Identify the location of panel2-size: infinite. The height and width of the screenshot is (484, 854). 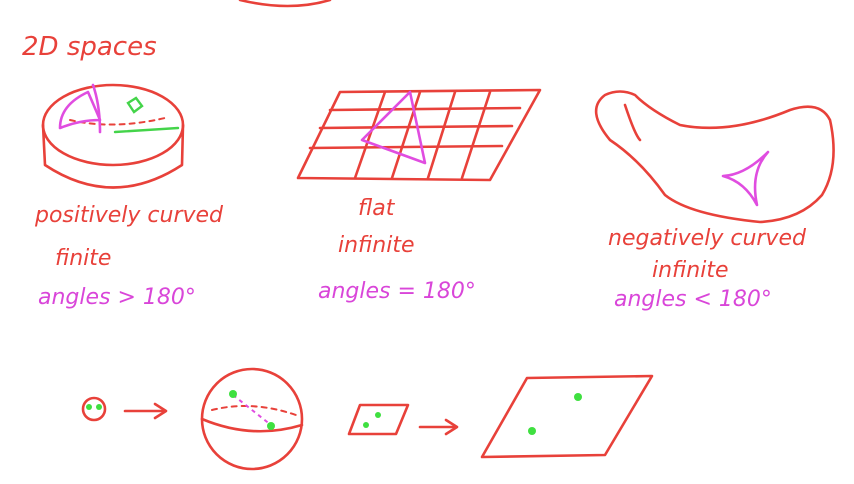
(376, 245).